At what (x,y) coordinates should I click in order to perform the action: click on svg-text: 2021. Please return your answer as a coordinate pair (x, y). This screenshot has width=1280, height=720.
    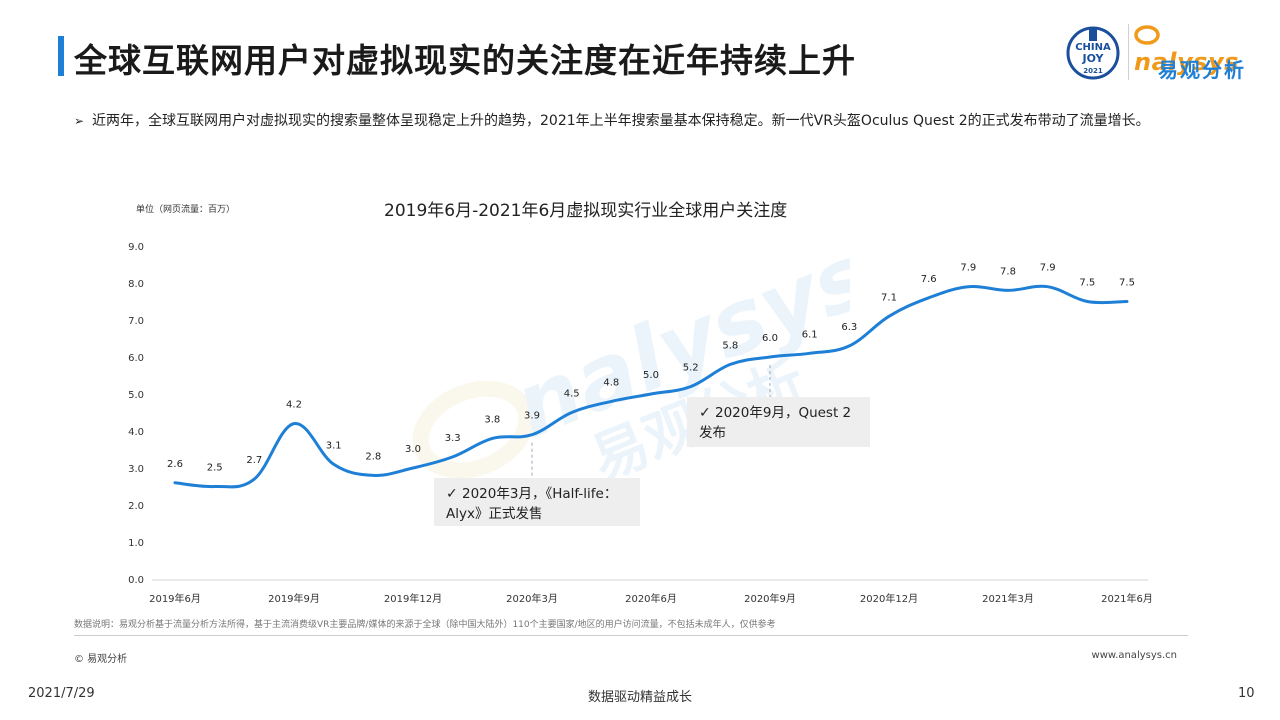
    Looking at the image, I should click on (1093, 71).